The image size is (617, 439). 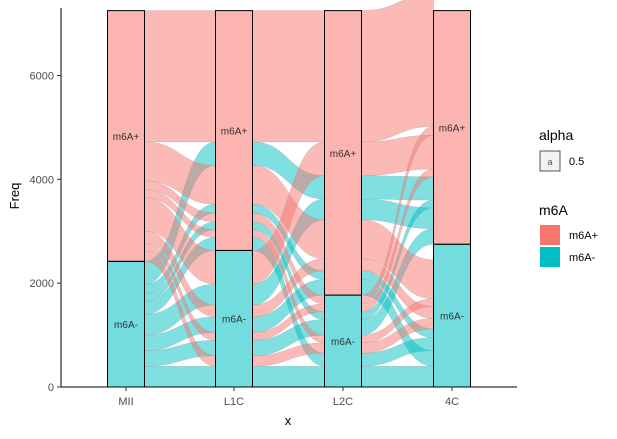 I want to click on flow-0-L2C-to-4C, so click(x=397, y=376).